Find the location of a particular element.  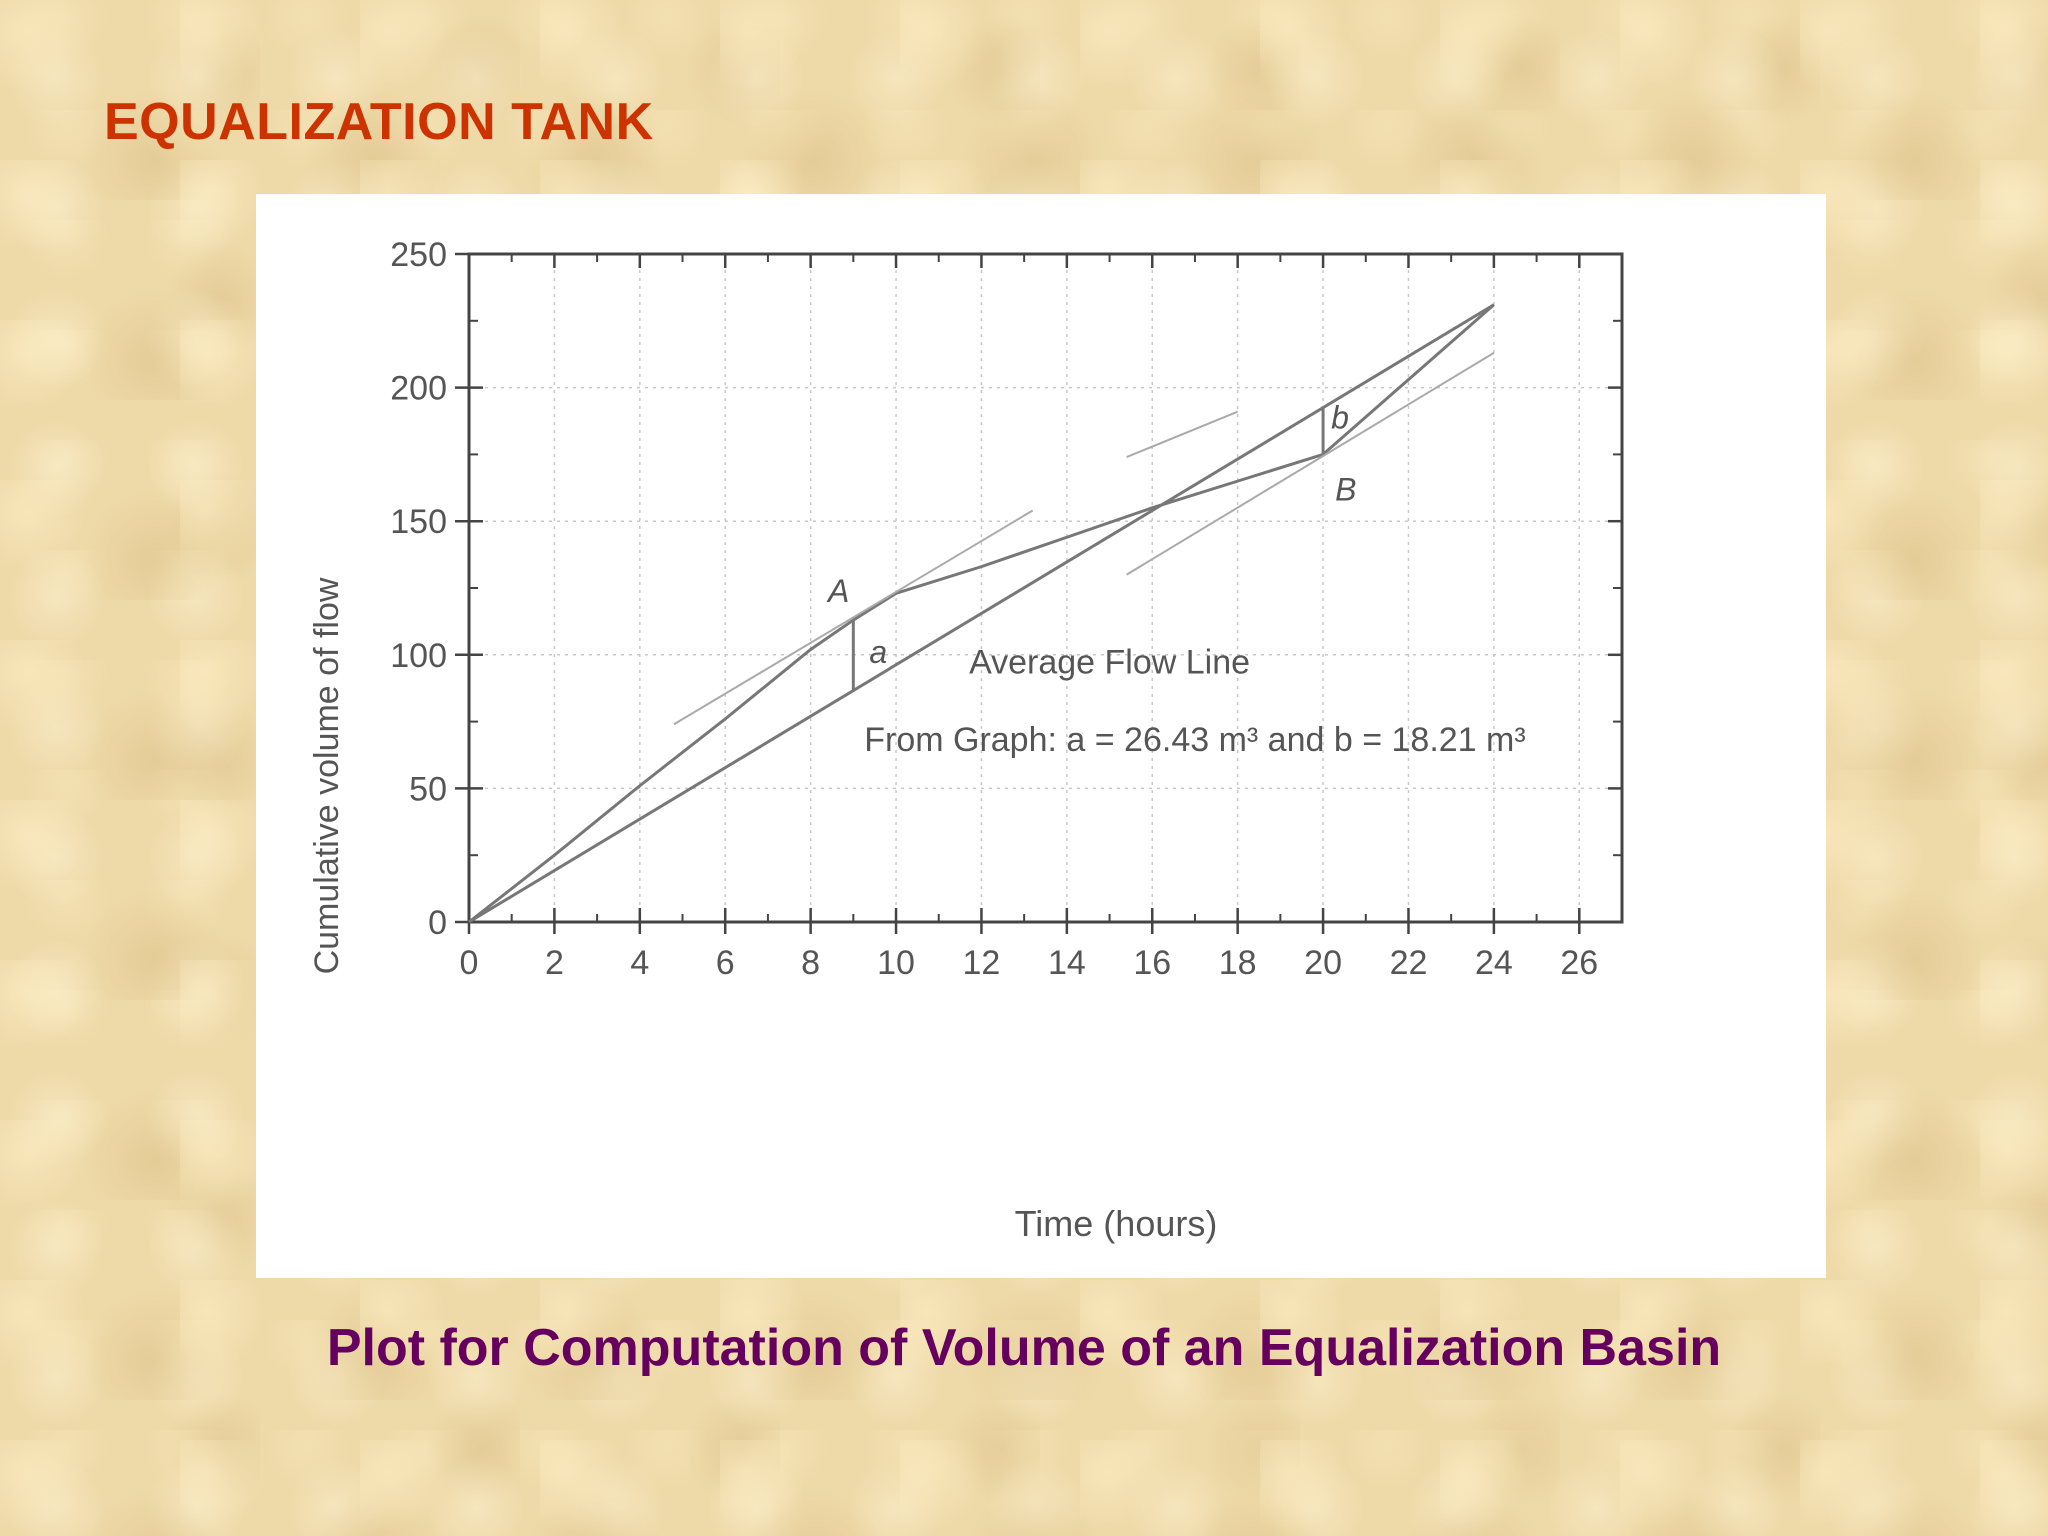

y-tick-label: 200 is located at coordinates (418, 389).